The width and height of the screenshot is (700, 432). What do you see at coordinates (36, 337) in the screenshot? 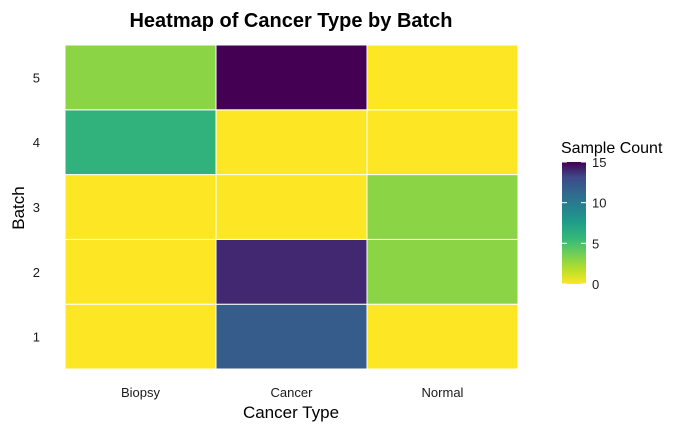
I see `y-tick-label: 1` at bounding box center [36, 337].